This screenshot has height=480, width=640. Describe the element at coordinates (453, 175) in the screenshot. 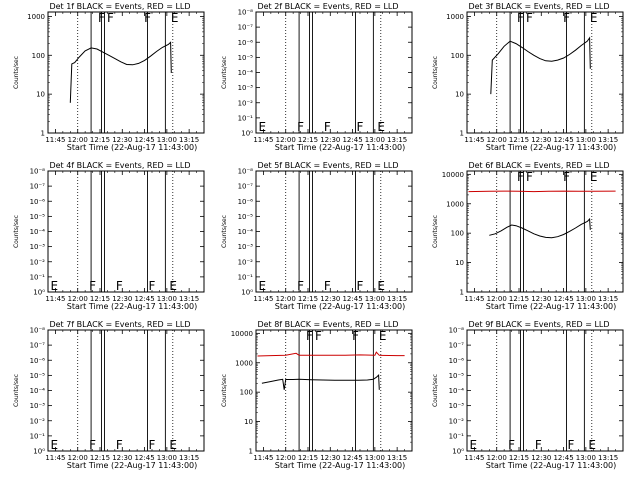

I see `y-tick-label: 10000` at that location.